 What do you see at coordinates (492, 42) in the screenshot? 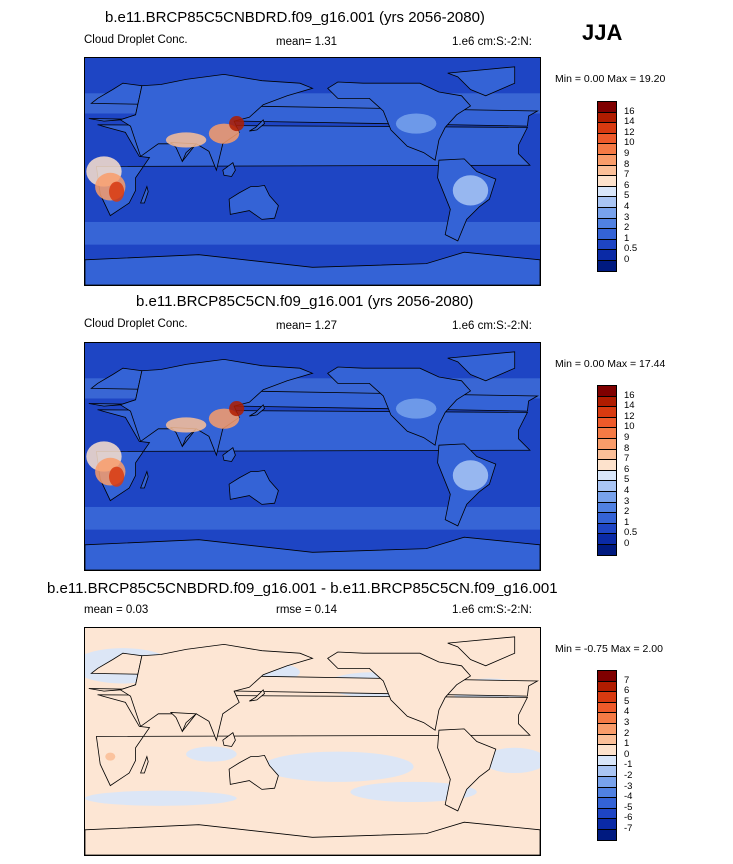
I see `panel-1-units-label: 1.e6 cm:S:-2:N:` at bounding box center [492, 42].